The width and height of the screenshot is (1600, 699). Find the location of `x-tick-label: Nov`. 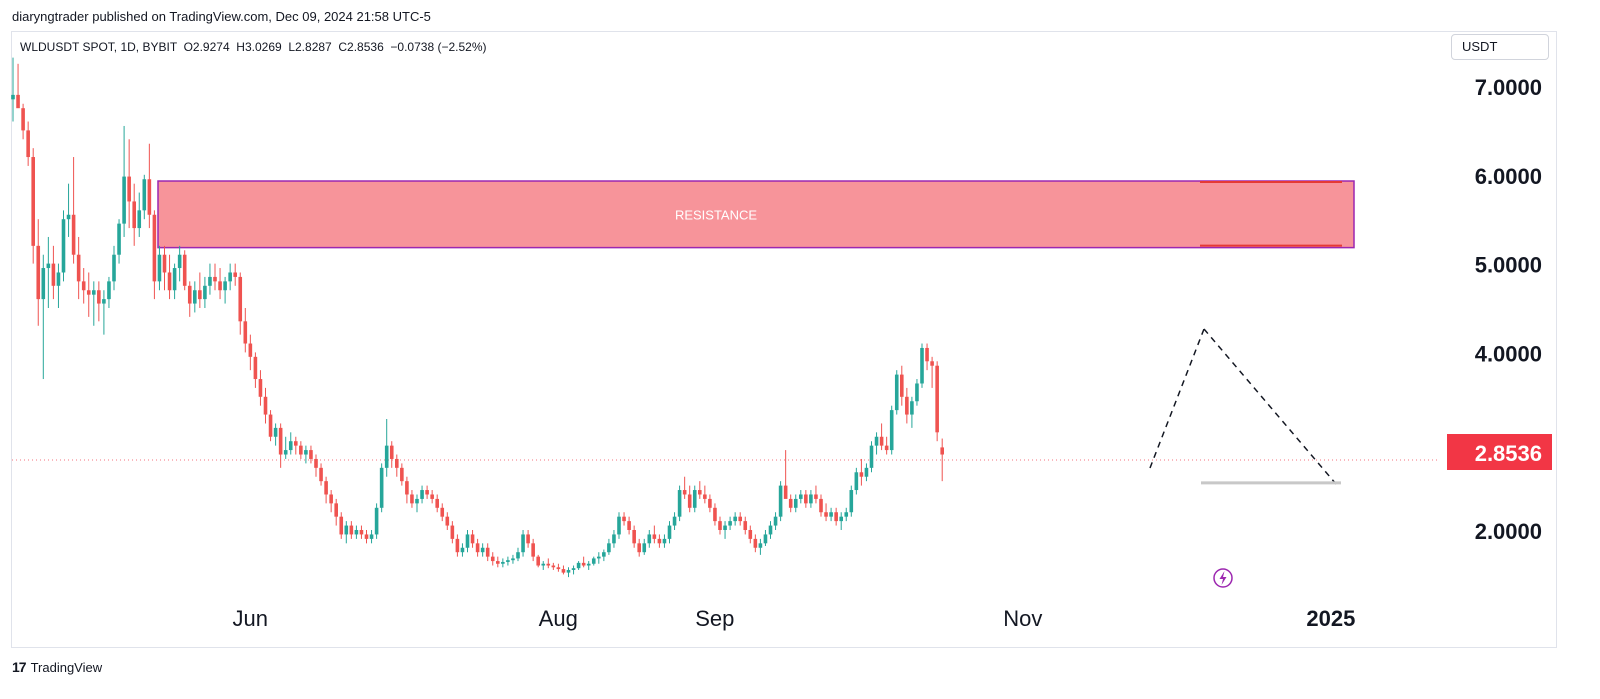

x-tick-label: Nov is located at coordinates (1022, 618).